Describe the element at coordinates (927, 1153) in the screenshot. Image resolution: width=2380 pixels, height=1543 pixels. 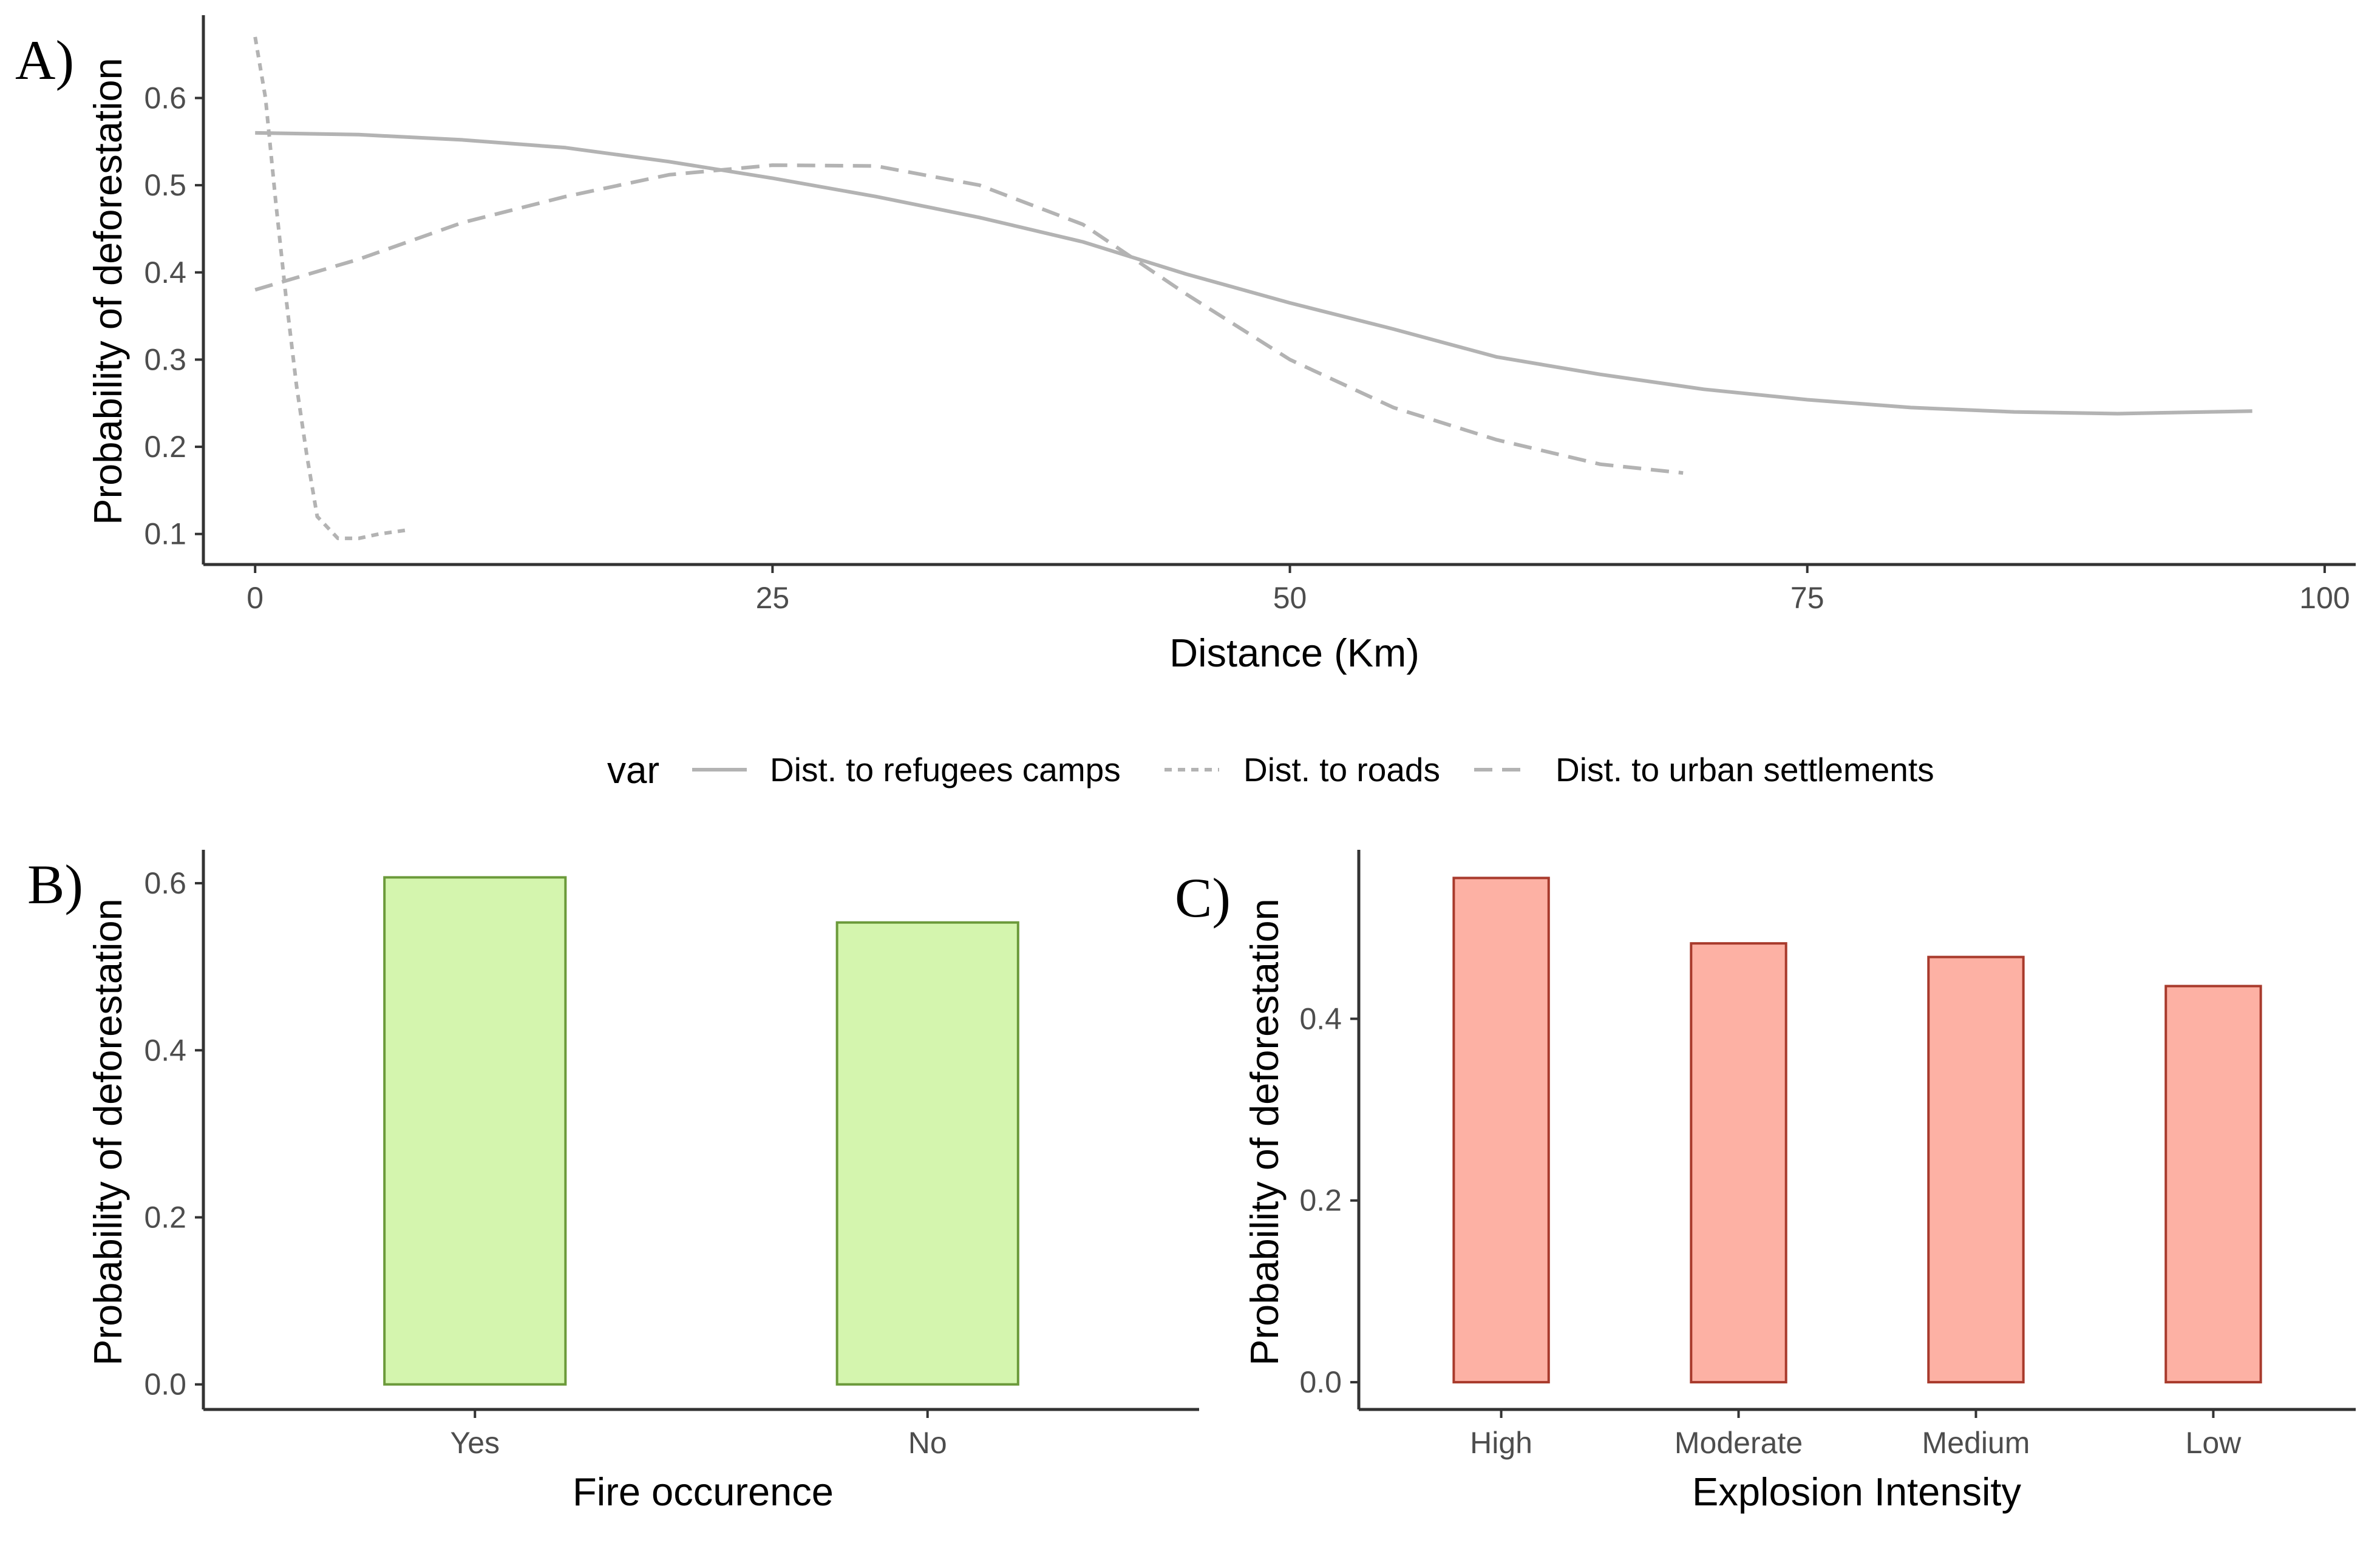
I see `panel-b-bar-no` at that location.